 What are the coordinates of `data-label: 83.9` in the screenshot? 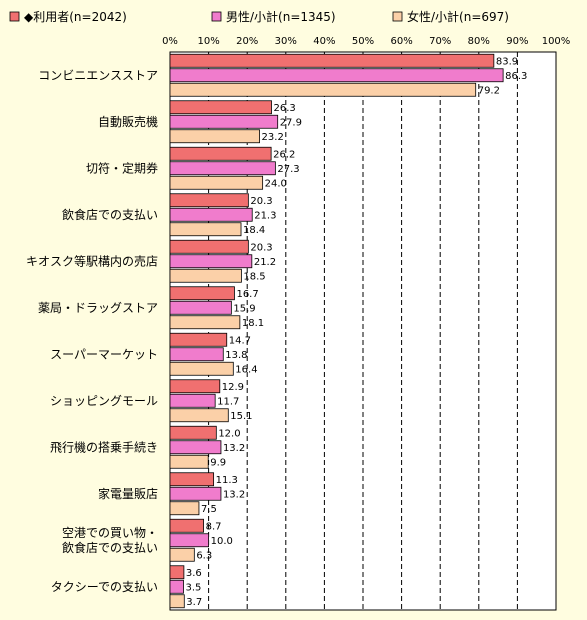 It's located at (507, 61).